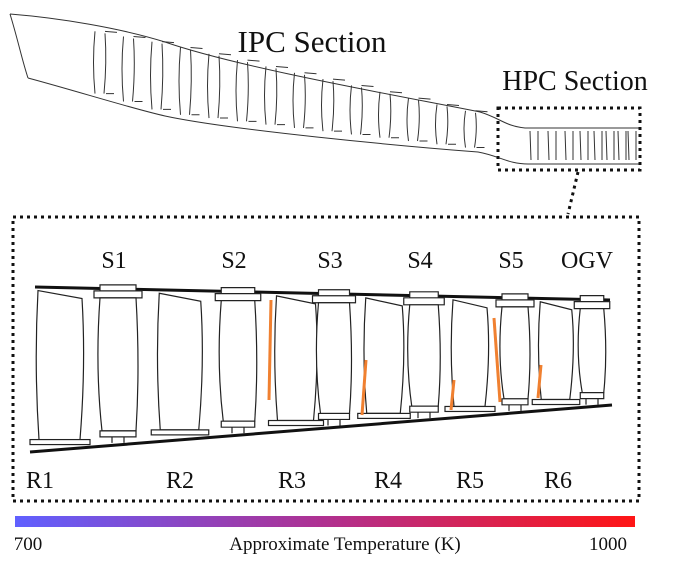 The width and height of the screenshot is (690, 561). Describe the element at coordinates (345, 544) in the screenshot. I see `colorbar-title: Approximate Temperature (K)` at that location.